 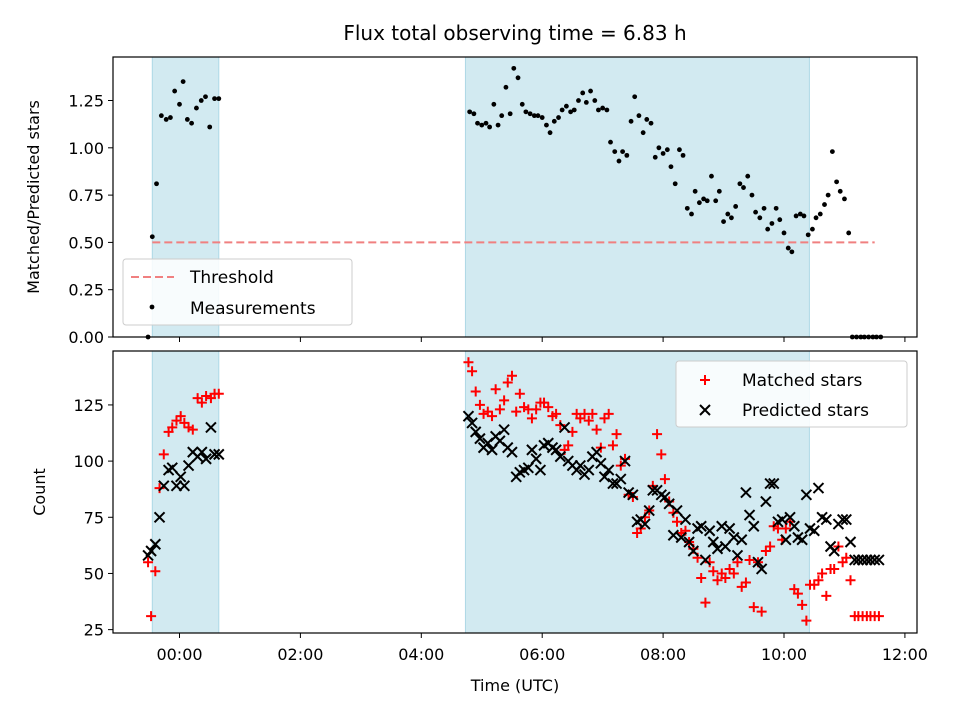 What do you see at coordinates (94, 630) in the screenshot?
I see `bottom-y-tick-label: 25` at bounding box center [94, 630].